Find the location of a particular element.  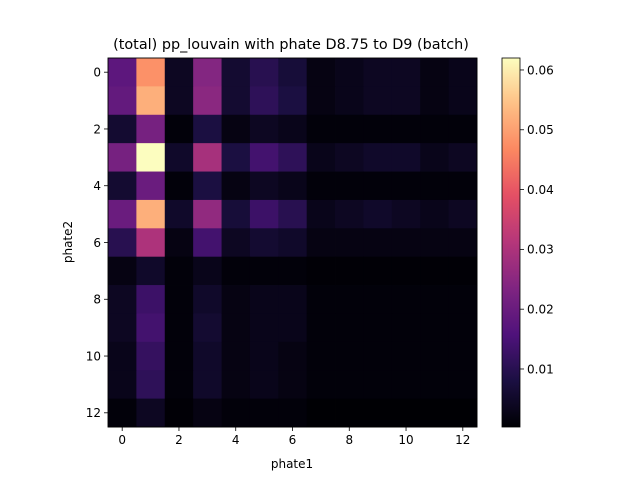

x-axis-label: phate1 is located at coordinates (292, 464).